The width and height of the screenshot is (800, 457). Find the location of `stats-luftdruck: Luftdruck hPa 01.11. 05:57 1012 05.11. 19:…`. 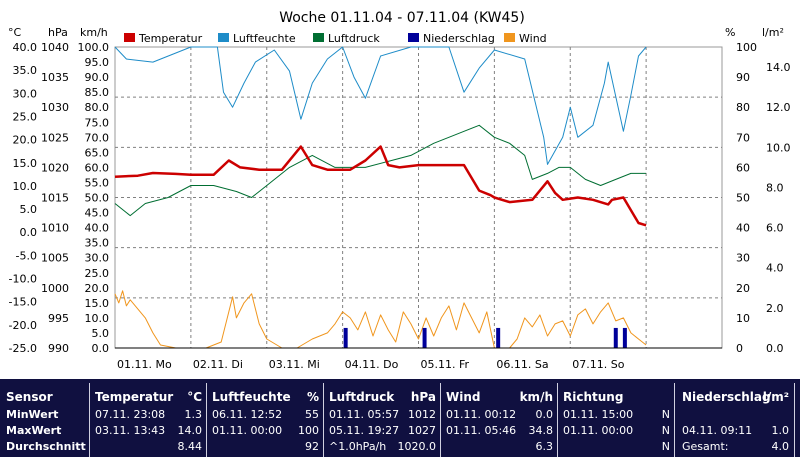

stats-luftdruck: Luftdruck hPa 01.11. 05:57 1012 05.11. 19:… is located at coordinates (382, 420).